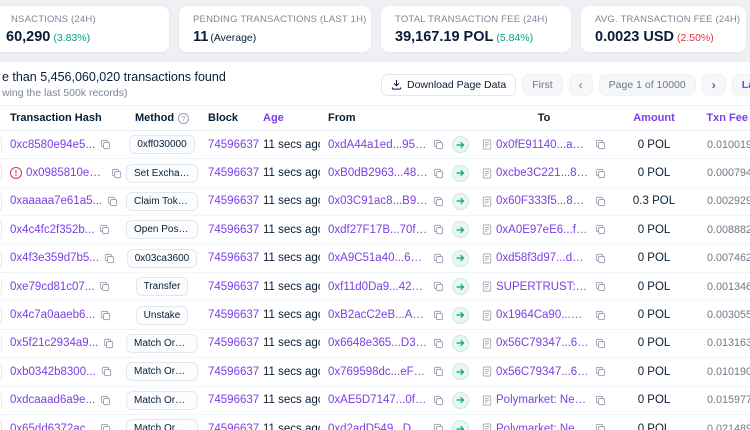 This screenshot has width=750, height=430. Describe the element at coordinates (378, 173) in the screenshot. I see `from-address-link: 0xB0dB2963...481488CC9` at that location.